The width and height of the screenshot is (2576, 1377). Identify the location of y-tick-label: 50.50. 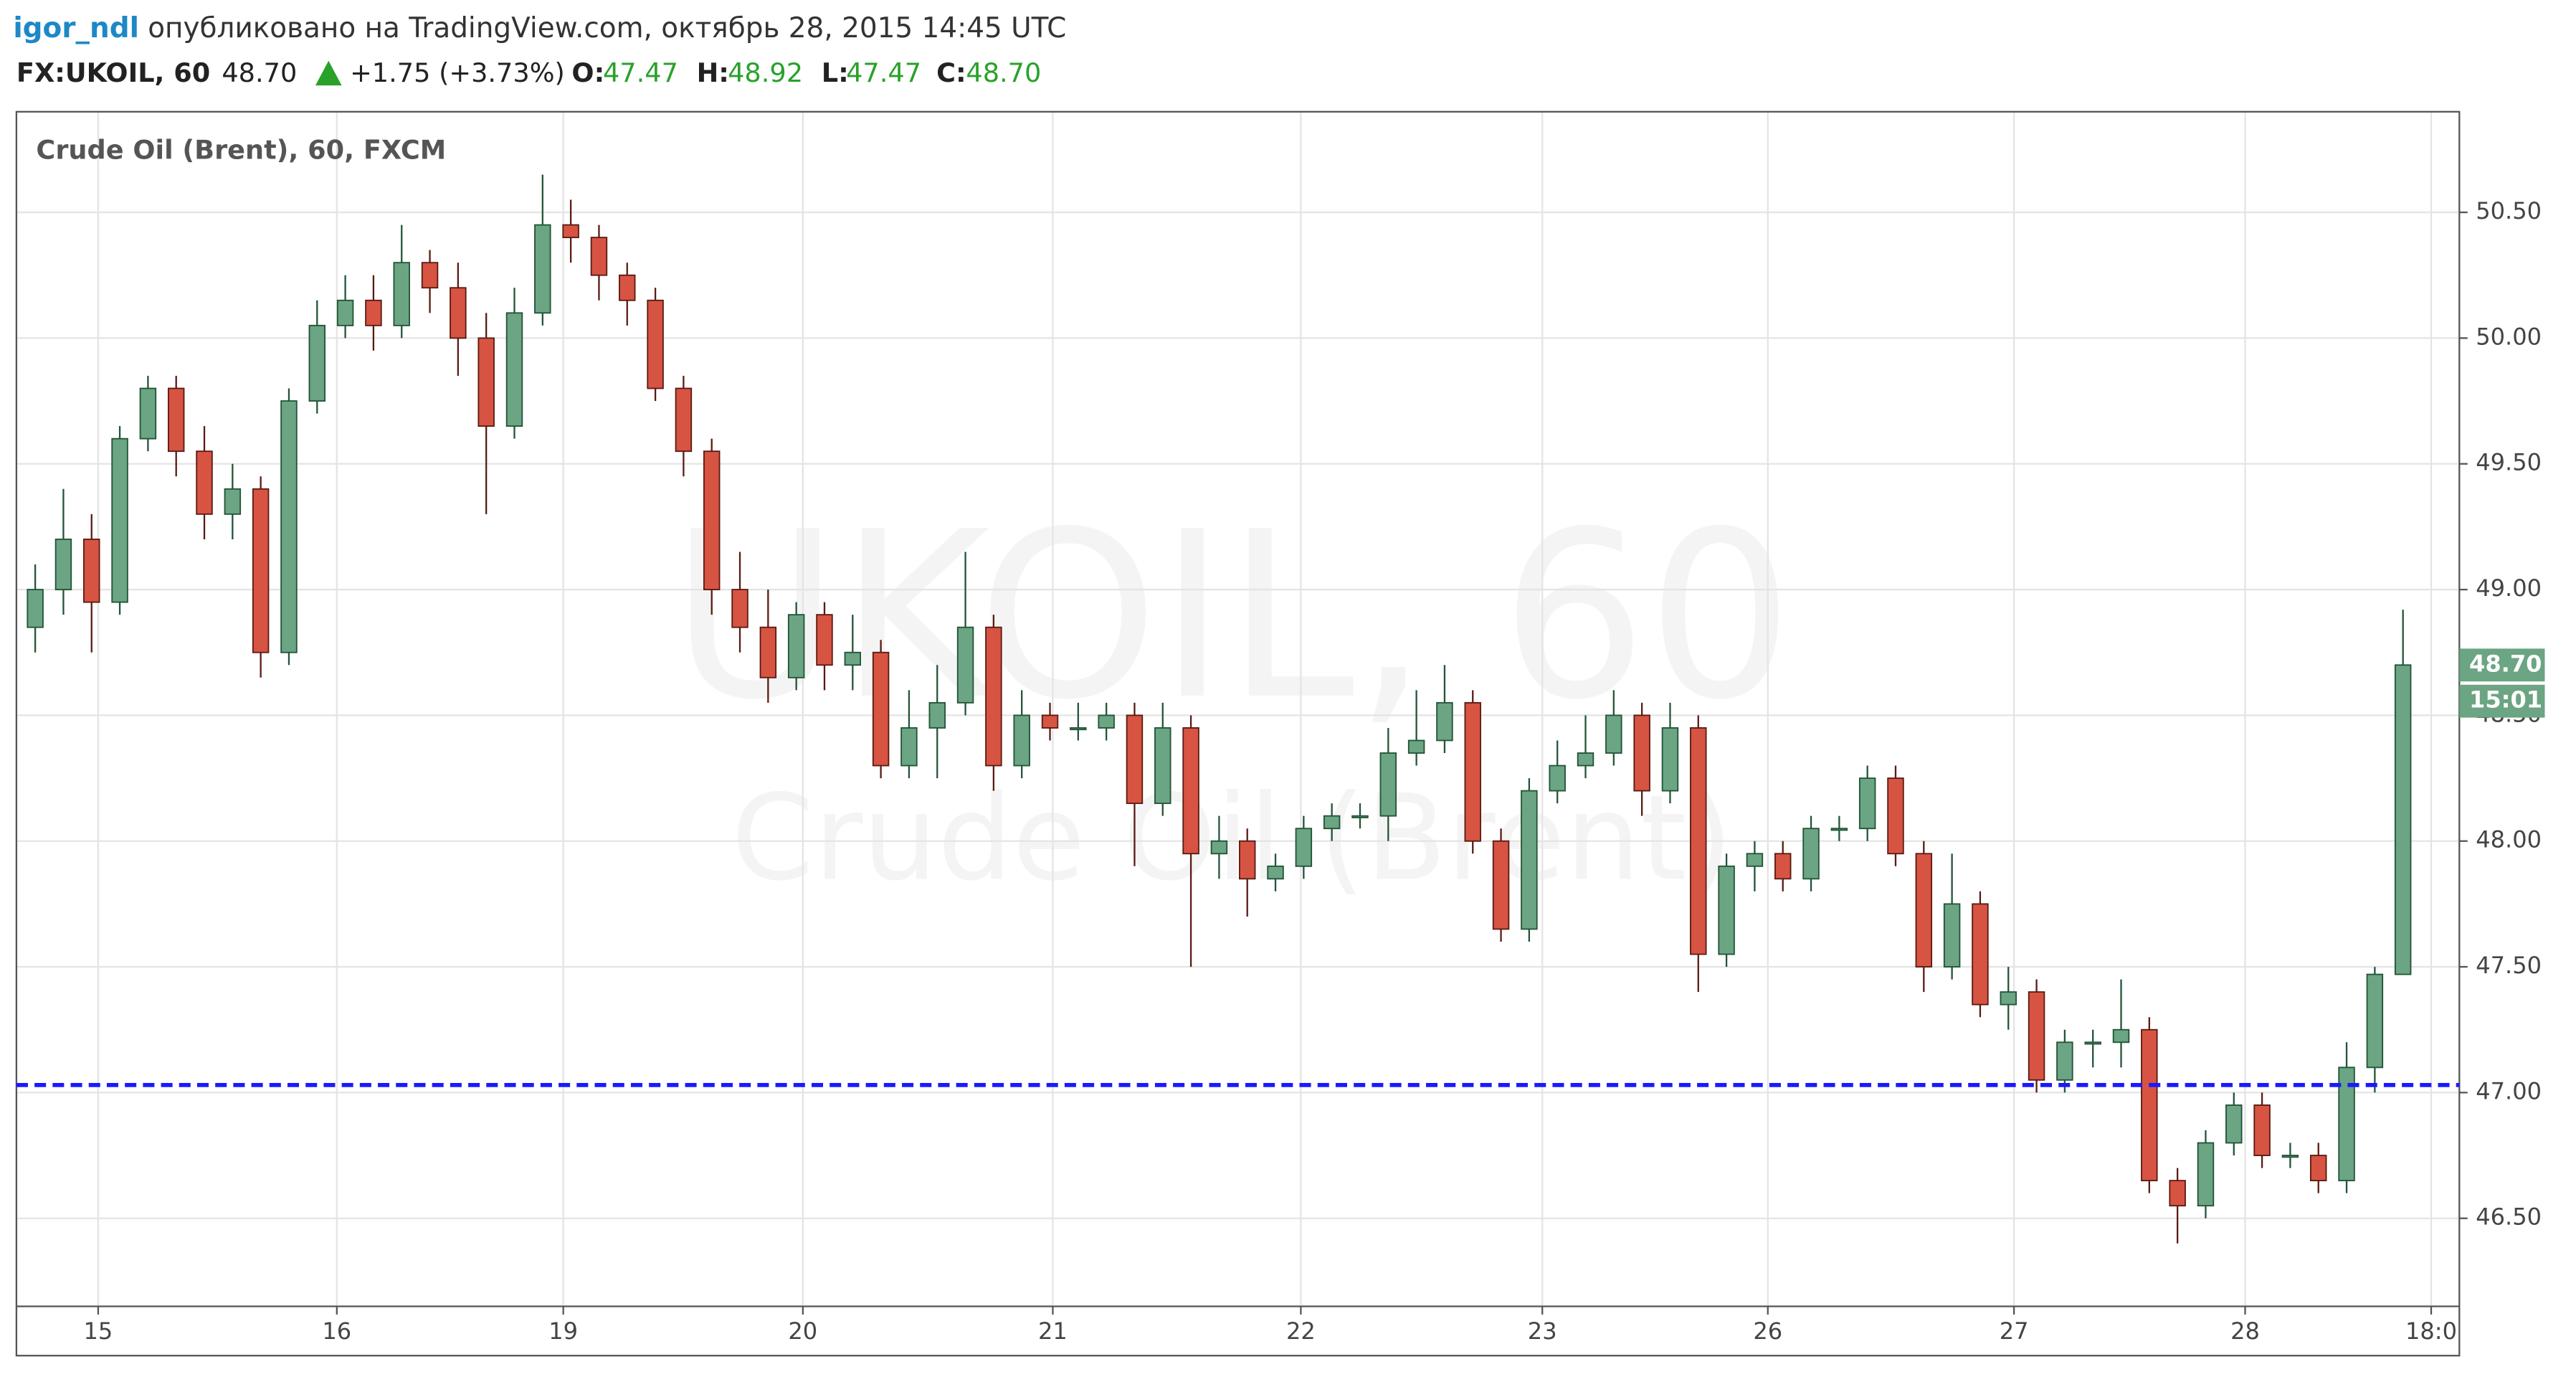
(2509, 210).